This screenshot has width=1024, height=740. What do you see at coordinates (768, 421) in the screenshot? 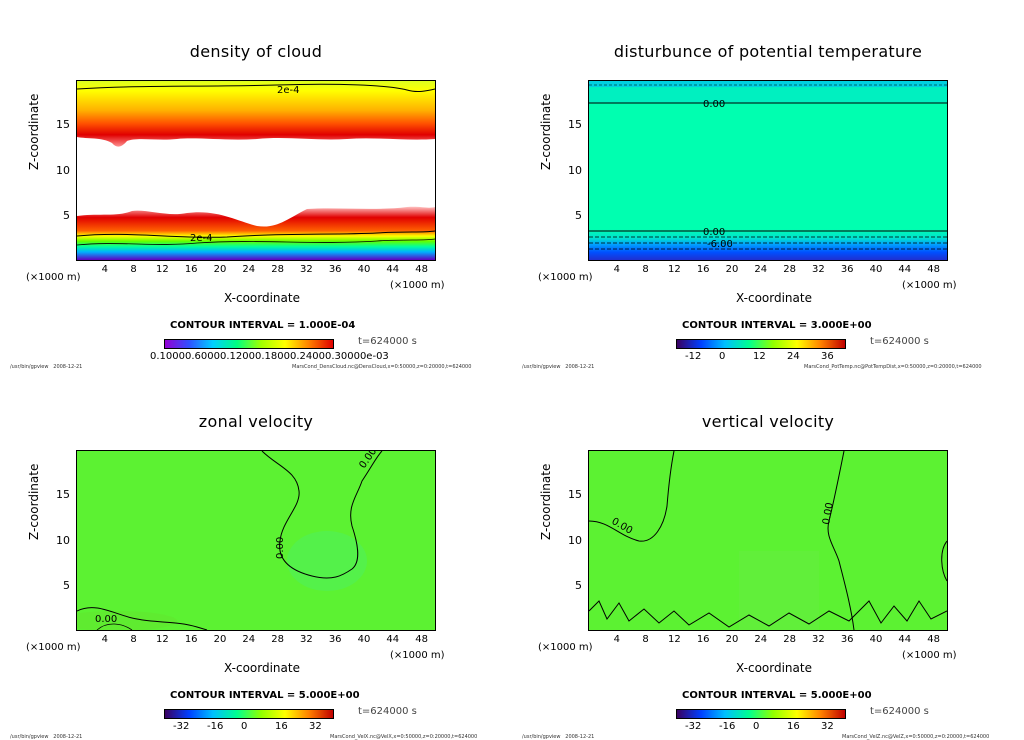
I see `chart-title: vertical velocity` at bounding box center [768, 421].